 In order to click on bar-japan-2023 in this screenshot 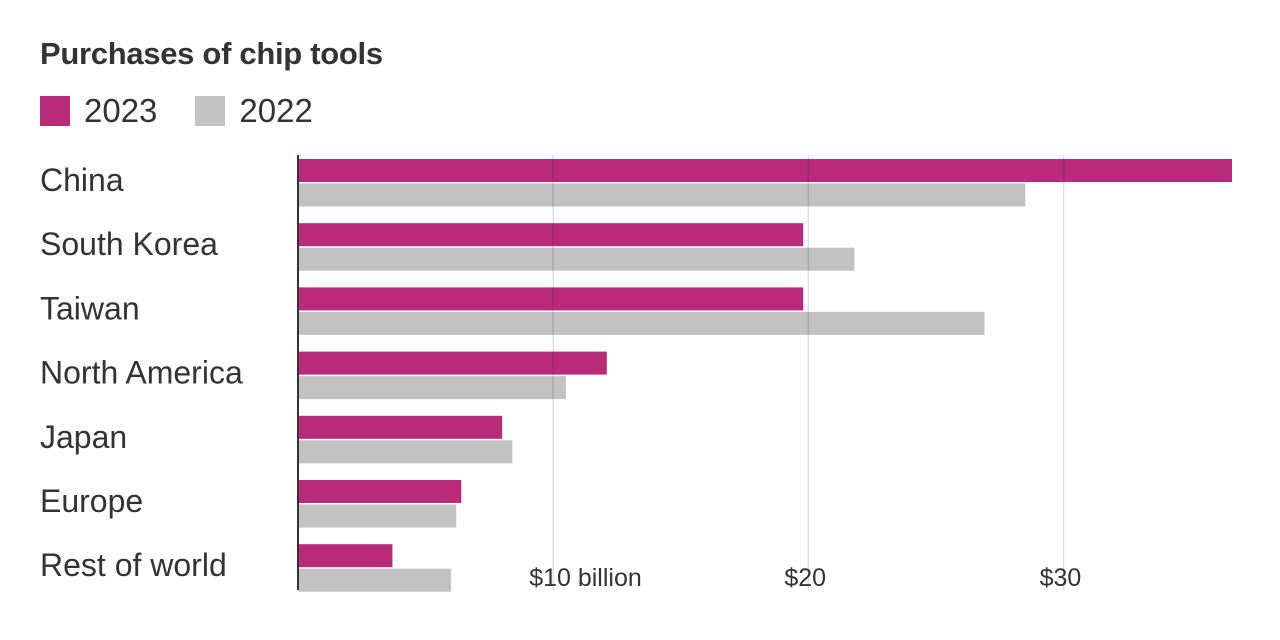, I will do `click(400, 427)`.